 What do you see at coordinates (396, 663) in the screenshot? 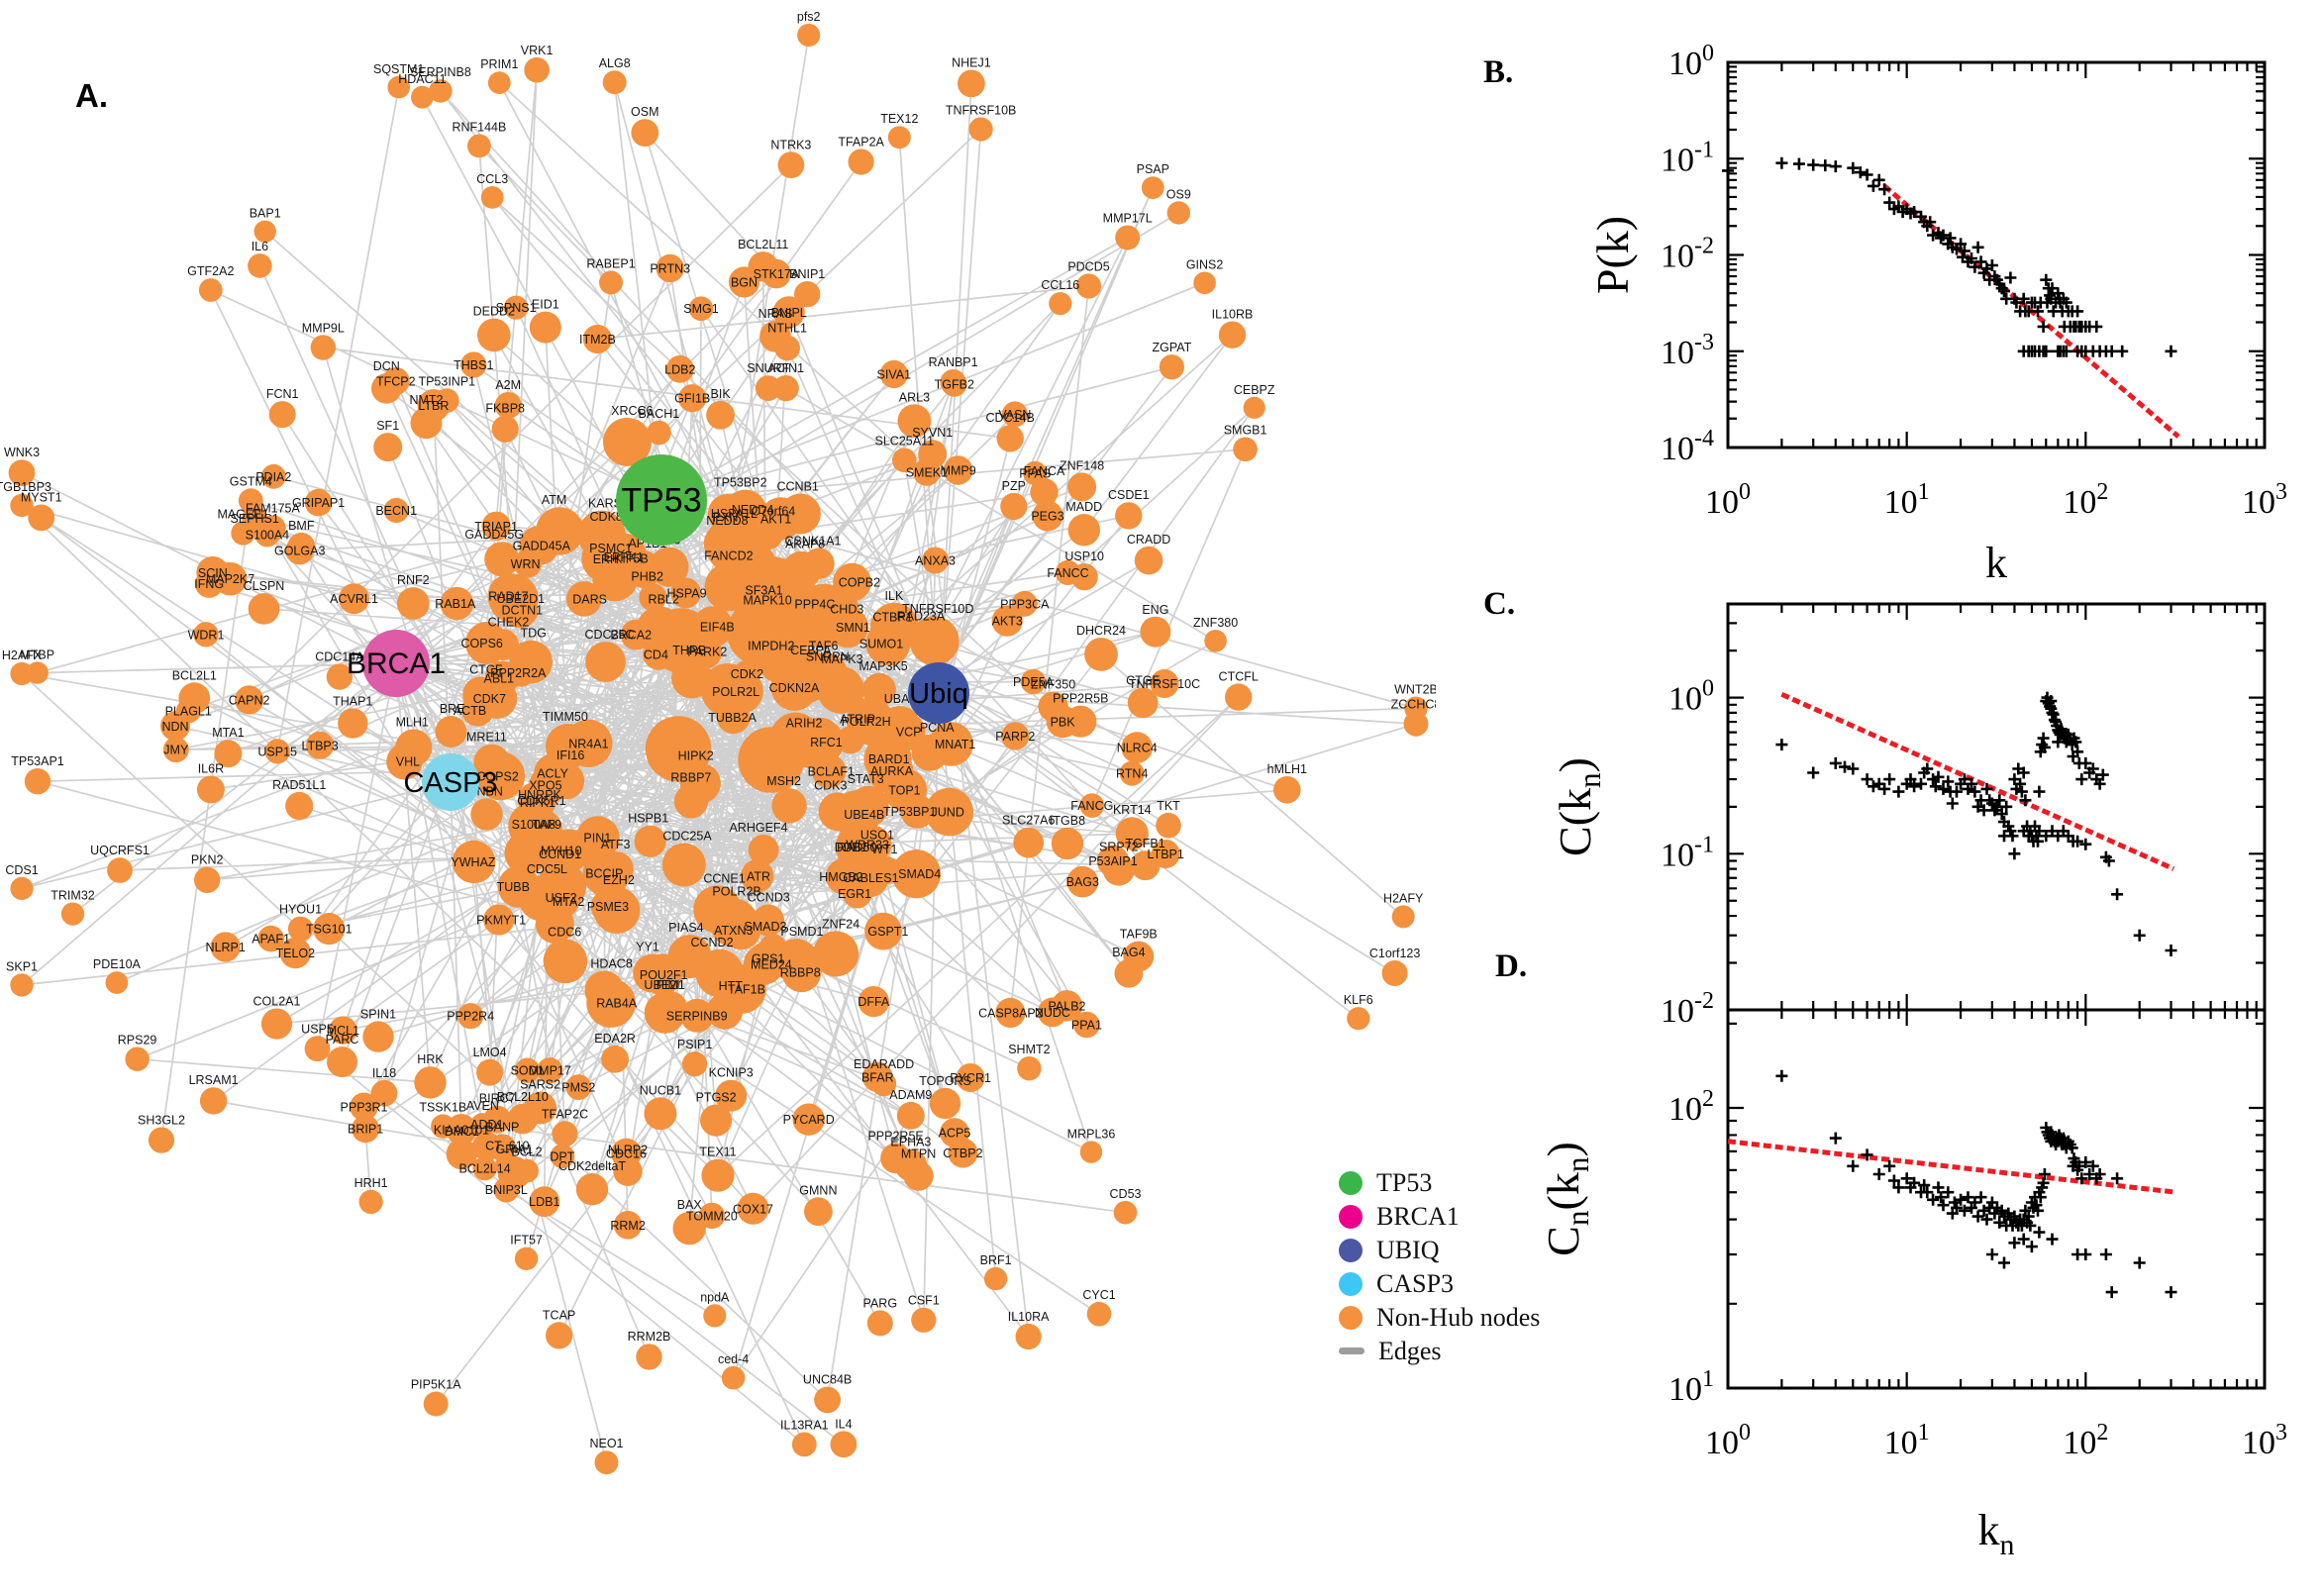
I see `hub-node-circle` at bounding box center [396, 663].